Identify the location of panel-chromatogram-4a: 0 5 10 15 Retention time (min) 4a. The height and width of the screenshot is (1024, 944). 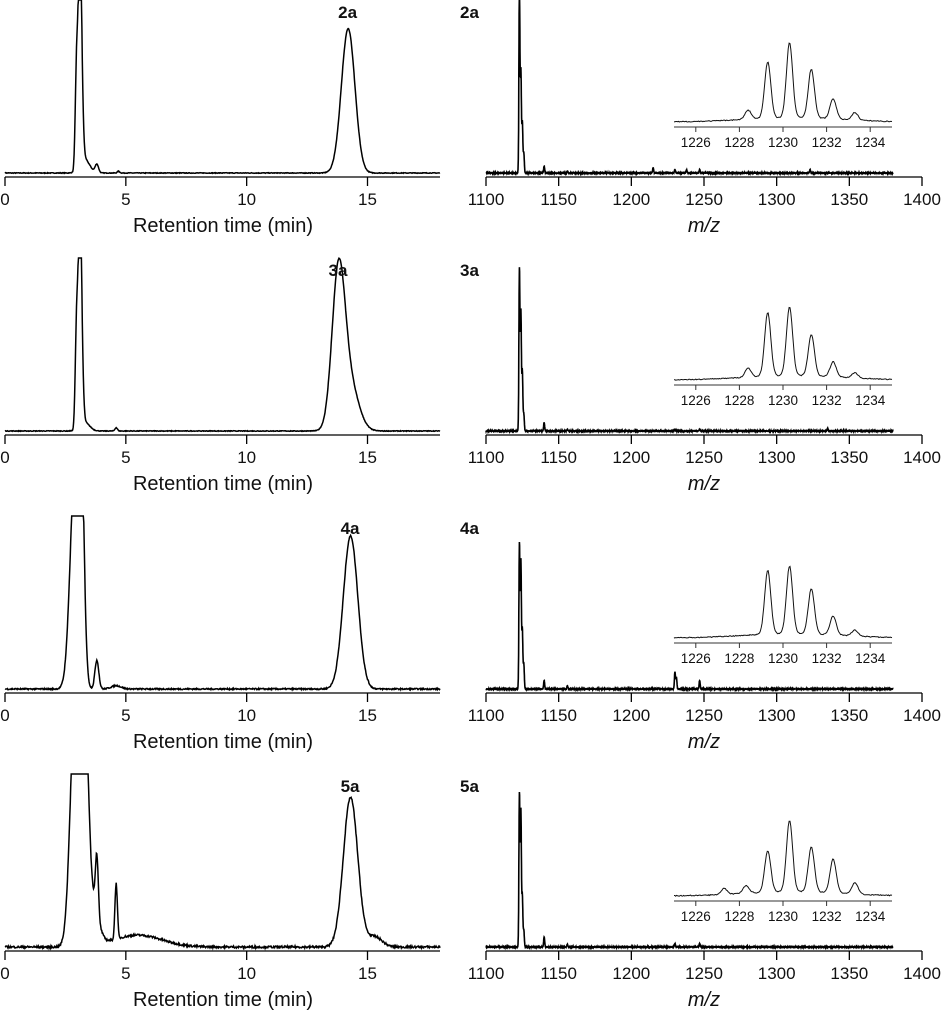
(220, 634).